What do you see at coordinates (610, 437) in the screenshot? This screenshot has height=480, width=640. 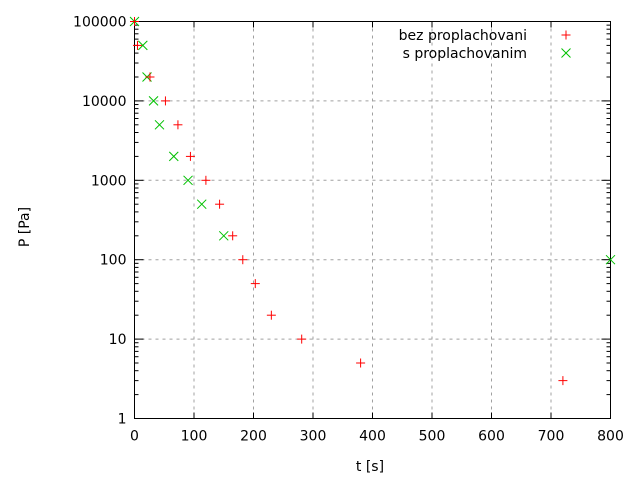 I see `x-tick-label: 800` at bounding box center [610, 437].